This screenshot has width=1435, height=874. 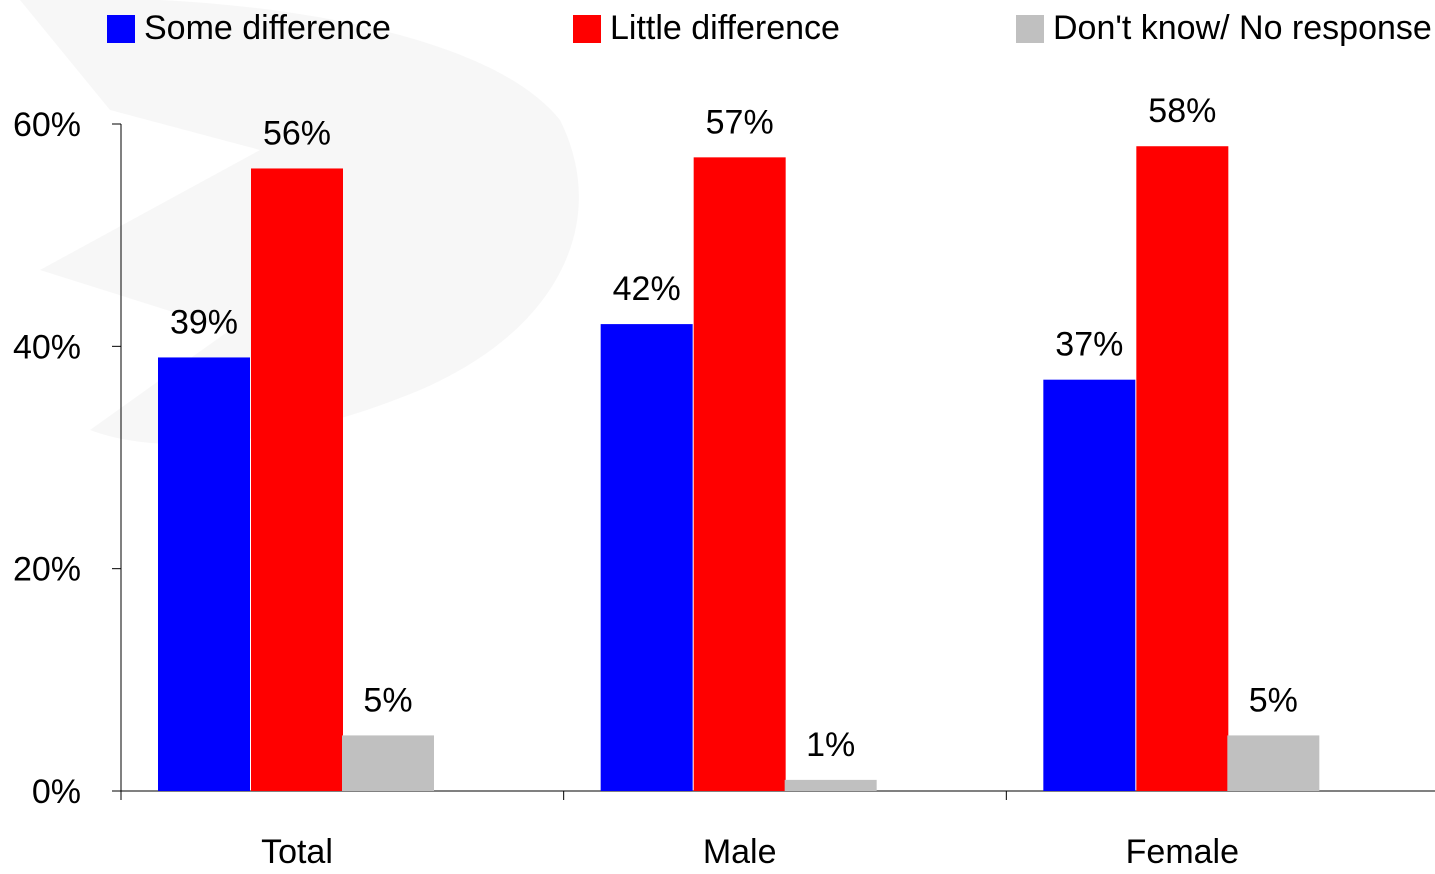 What do you see at coordinates (47, 570) in the screenshot?
I see `y-tick-label: 20%` at bounding box center [47, 570].